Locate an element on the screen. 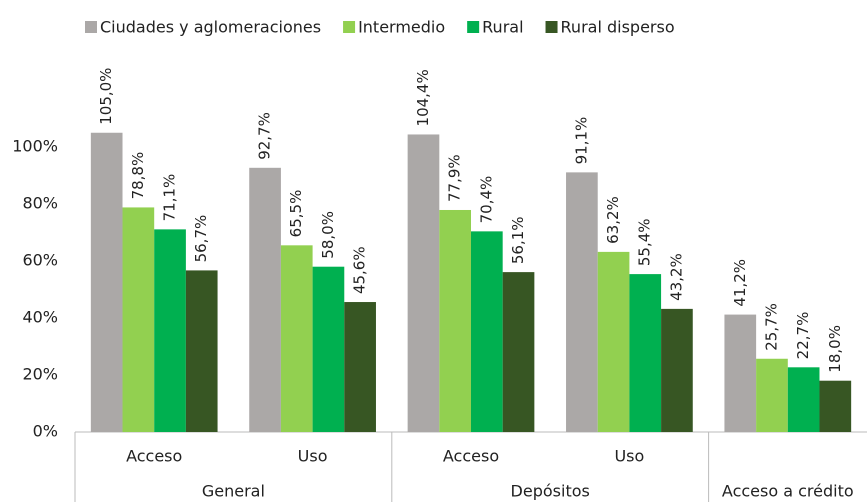 The image size is (867, 502). data-label: 65,5% is located at coordinates (296, 214).